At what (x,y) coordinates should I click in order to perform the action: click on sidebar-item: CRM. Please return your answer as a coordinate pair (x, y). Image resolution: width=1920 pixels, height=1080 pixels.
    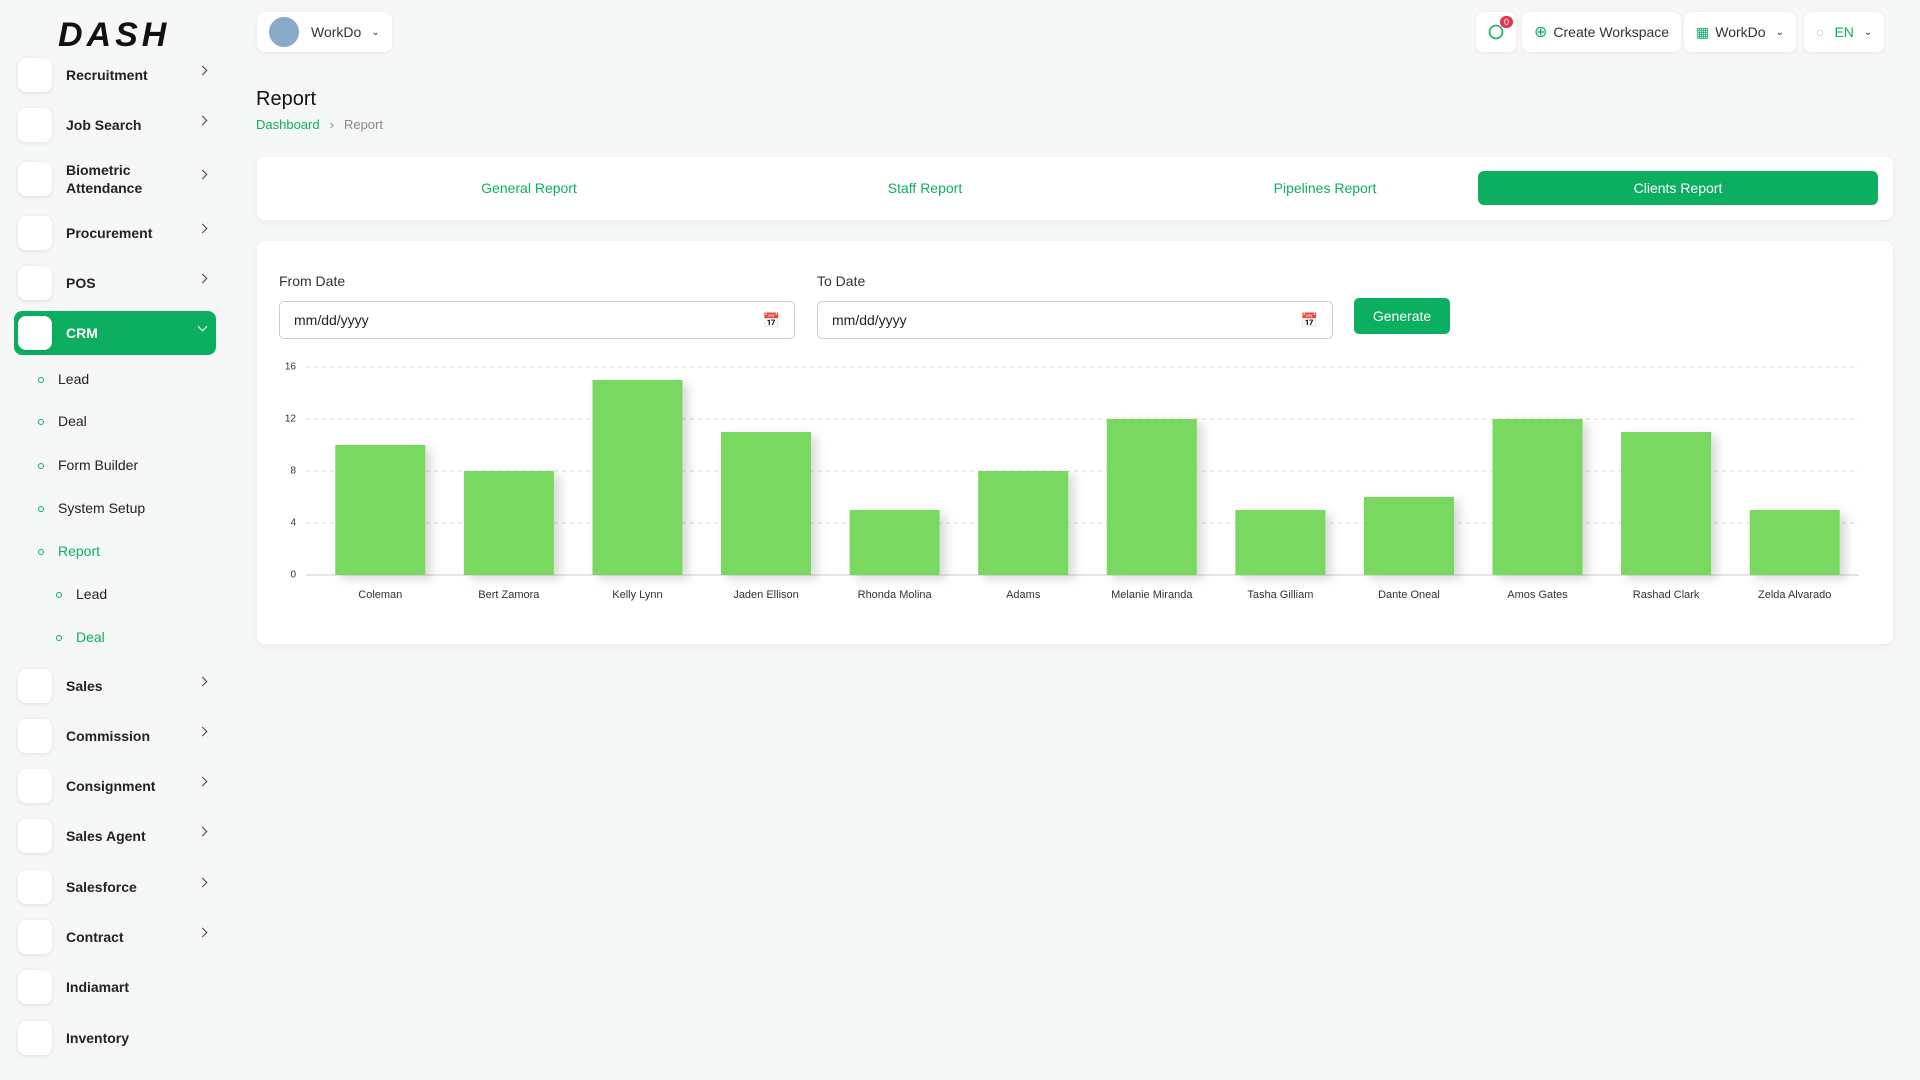
    Looking at the image, I should click on (115, 333).